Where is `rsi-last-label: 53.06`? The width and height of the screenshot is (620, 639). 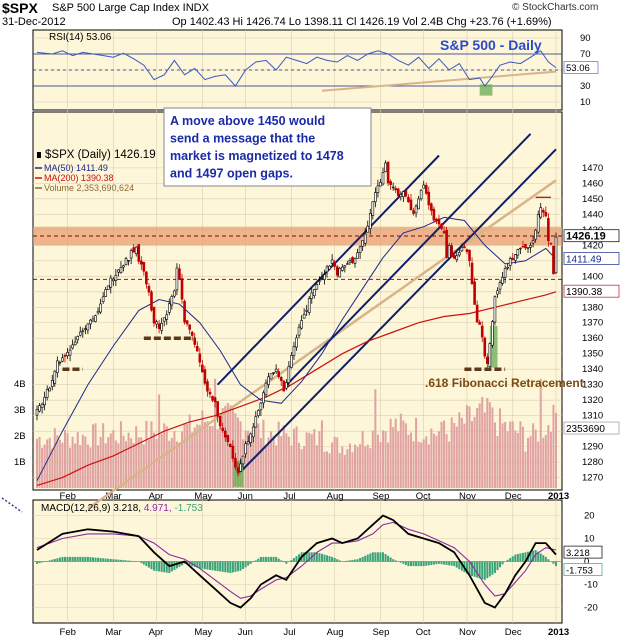
rsi-last-label: 53.06 is located at coordinates (578, 68).